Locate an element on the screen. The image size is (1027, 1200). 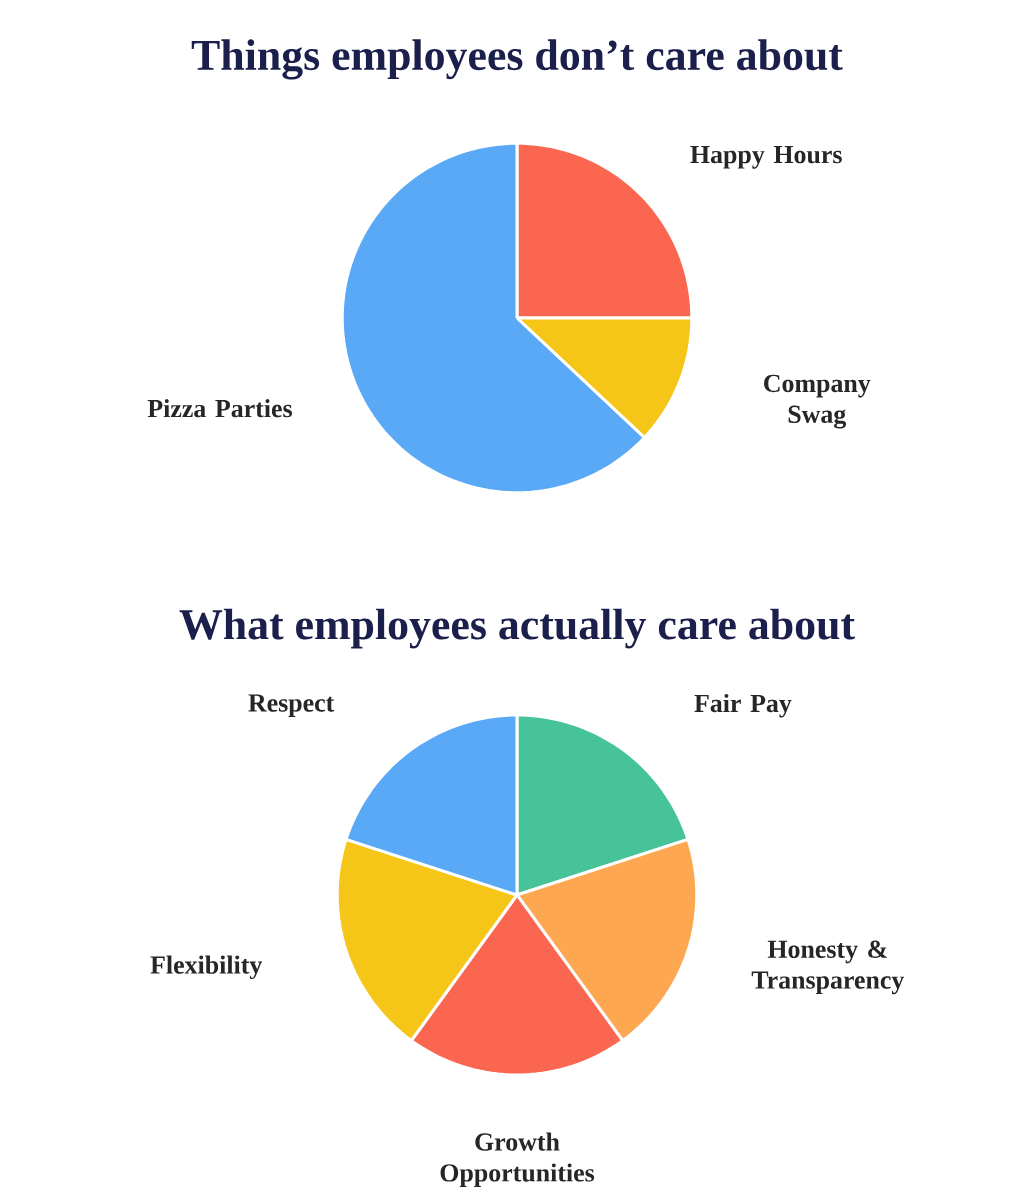
slice-label: Company Swag is located at coordinates (817, 401).